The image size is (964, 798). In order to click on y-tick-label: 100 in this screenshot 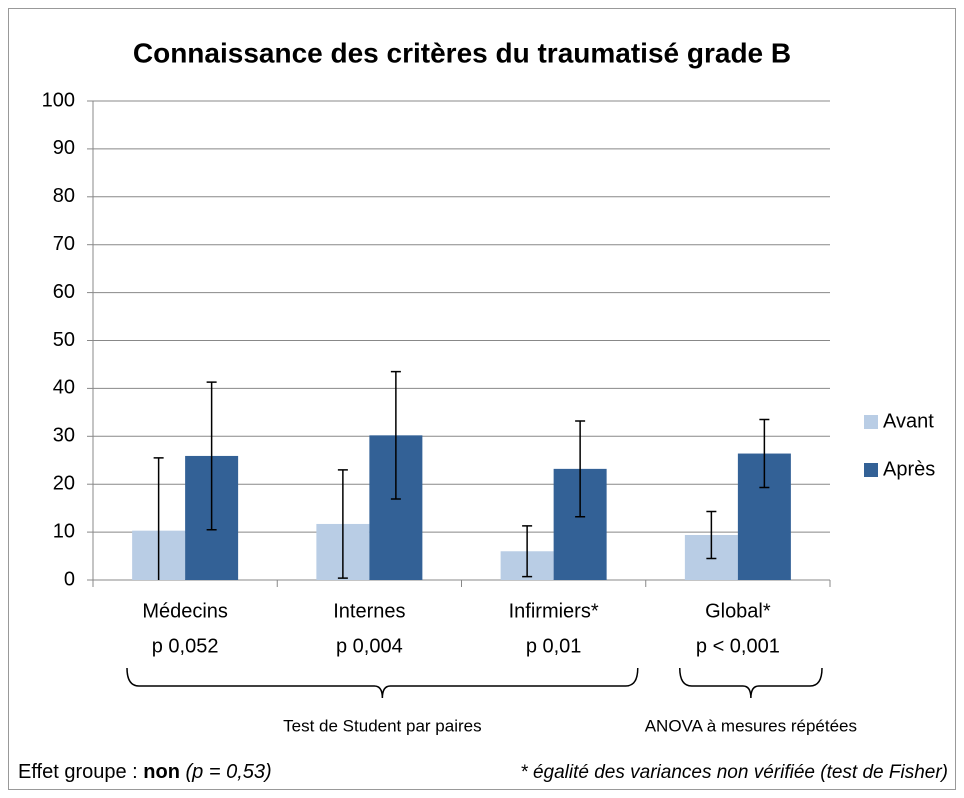, I will do `click(58, 100)`.